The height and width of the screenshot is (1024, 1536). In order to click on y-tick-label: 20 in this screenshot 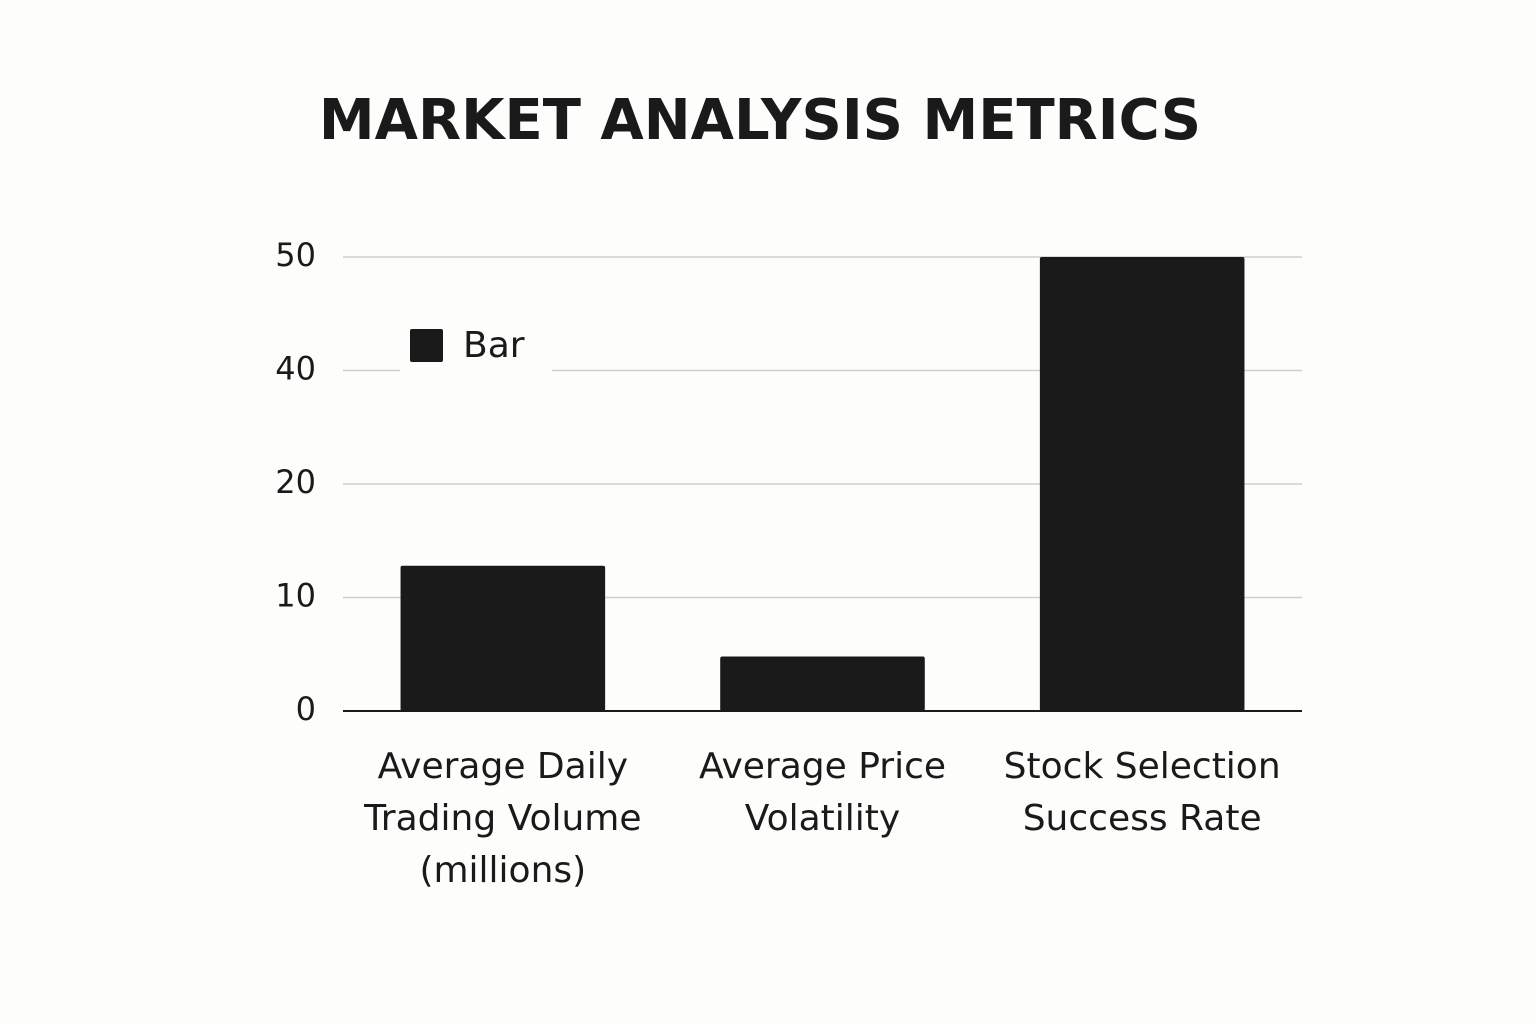, I will do `click(295, 482)`.